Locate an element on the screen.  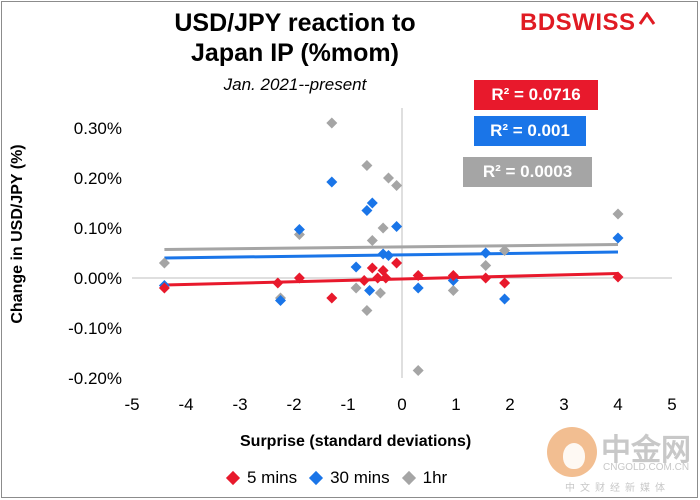
brand-logo: BDSWISS is located at coordinates (588, 23).